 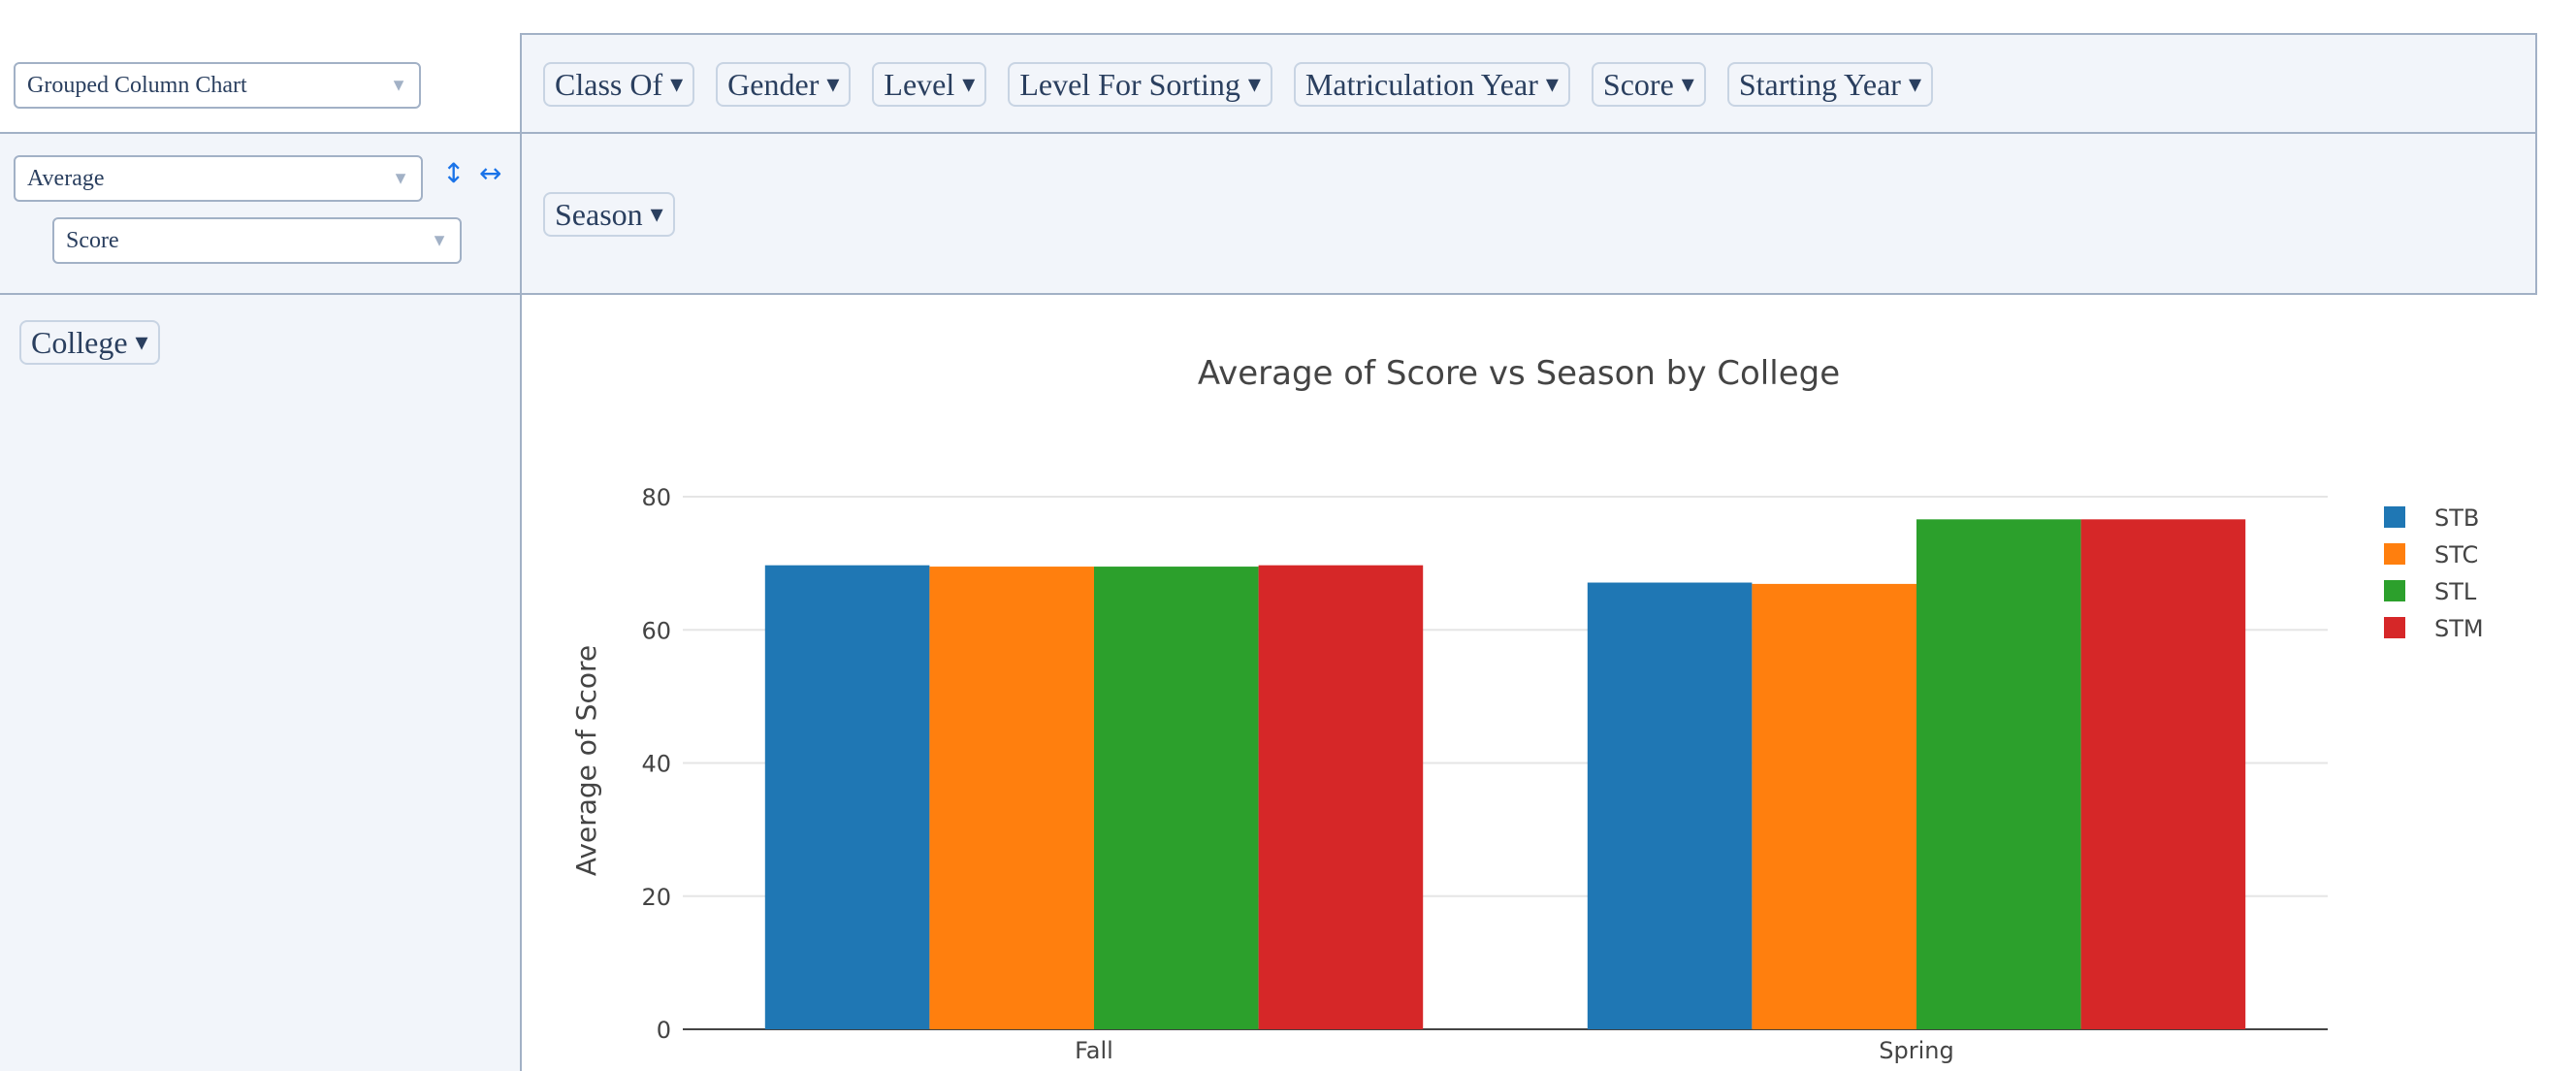 What do you see at coordinates (92, 240) in the screenshot?
I see `value-select-value: Score` at bounding box center [92, 240].